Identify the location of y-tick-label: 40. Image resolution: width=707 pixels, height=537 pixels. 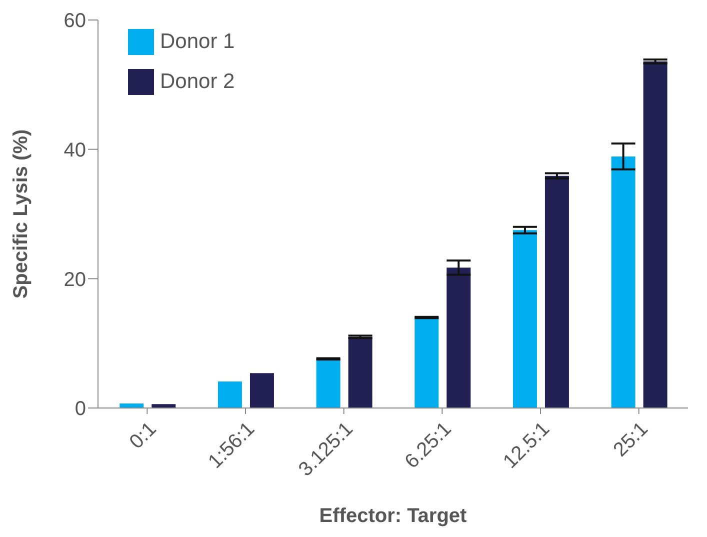
(75, 150).